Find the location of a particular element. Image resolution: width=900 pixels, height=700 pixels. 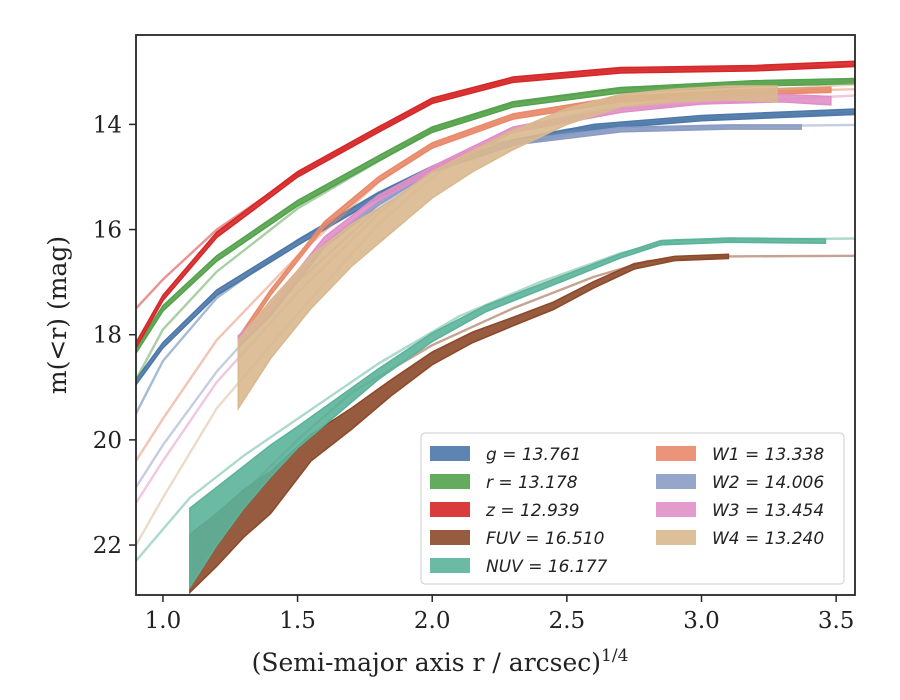

legend-item-r: r = 13.178 is located at coordinates (504, 483).